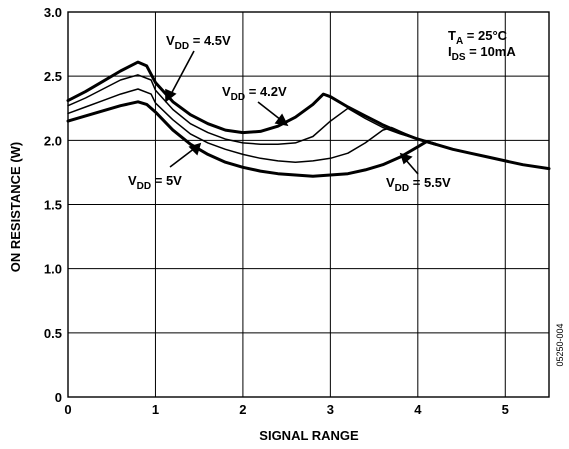  What do you see at coordinates (242, 409) in the screenshot?
I see `x-tick-label: 2` at bounding box center [242, 409].